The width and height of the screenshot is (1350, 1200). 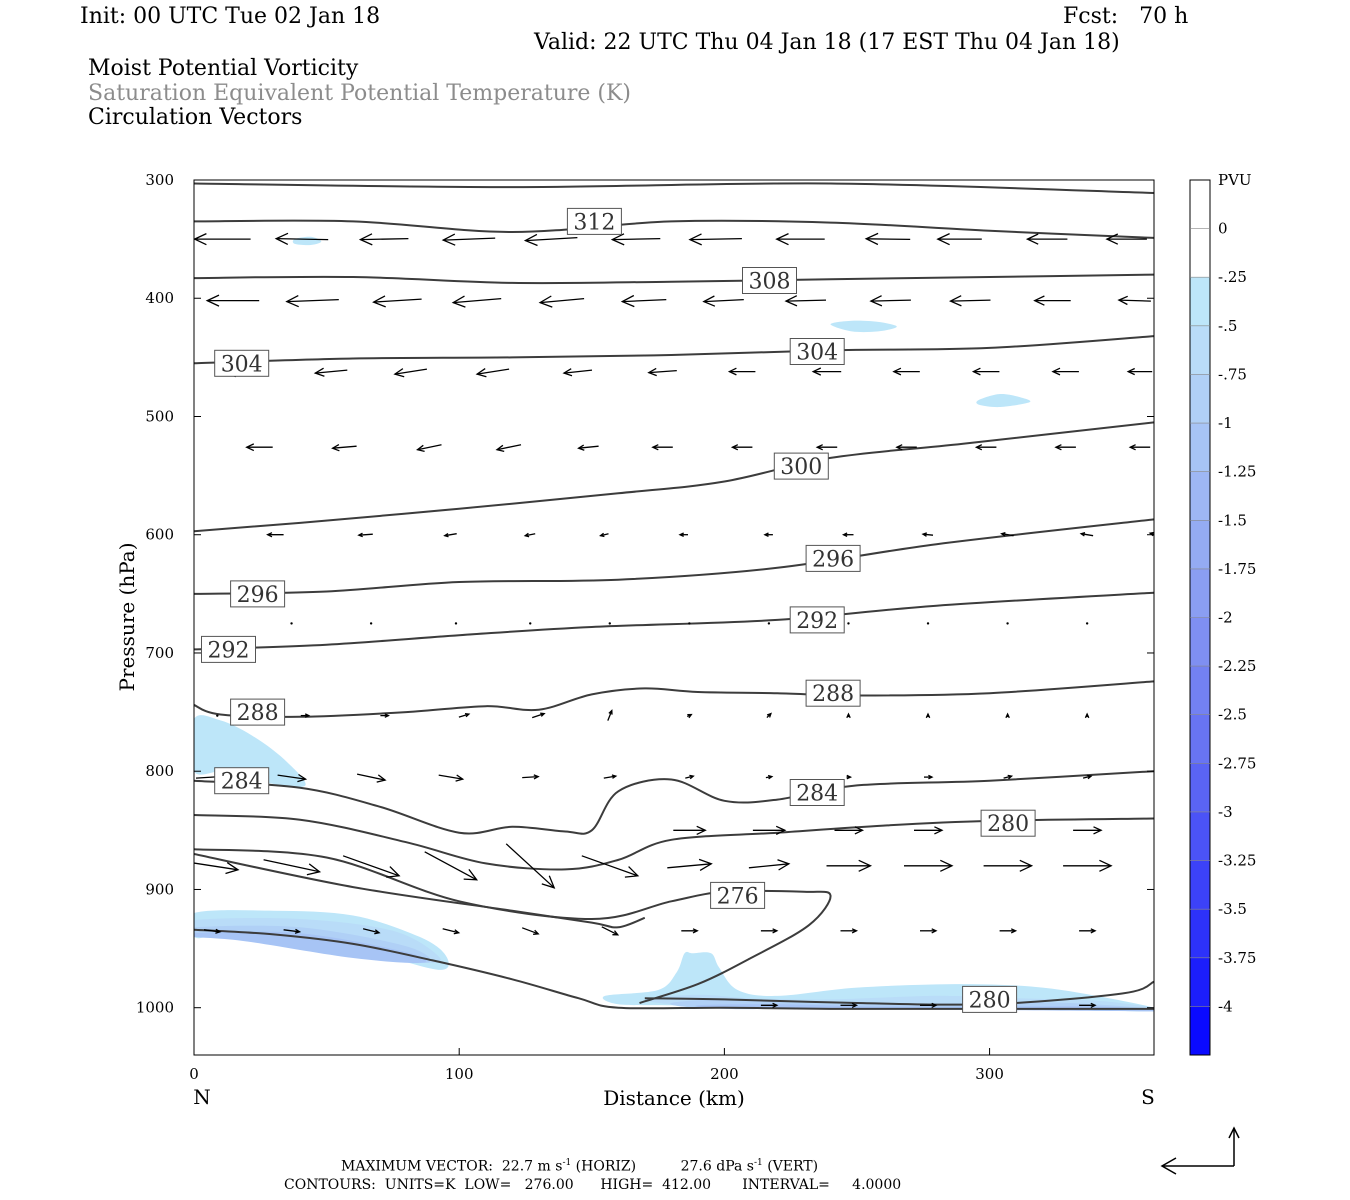 What do you see at coordinates (1232, 277) in the screenshot?
I see `colorbar-label: -.25` at bounding box center [1232, 277].